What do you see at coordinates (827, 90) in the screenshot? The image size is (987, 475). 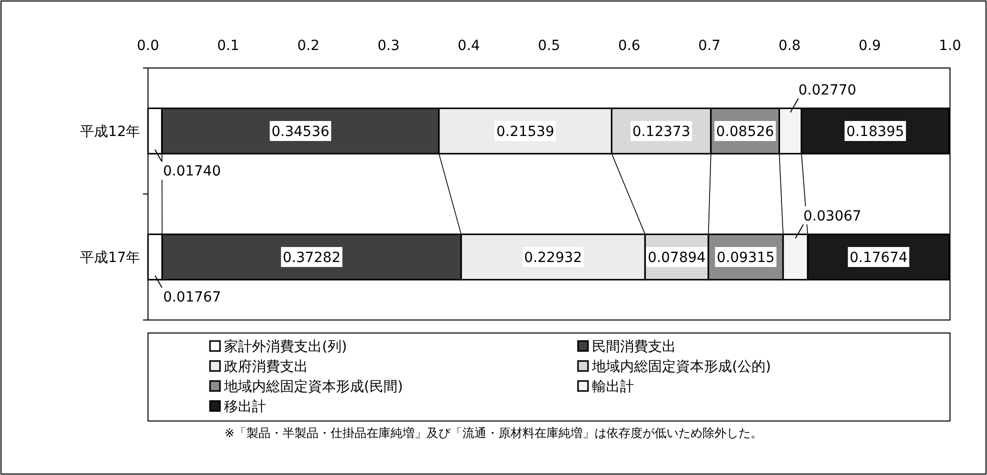 I see `data-label: 0.02770` at bounding box center [827, 90].